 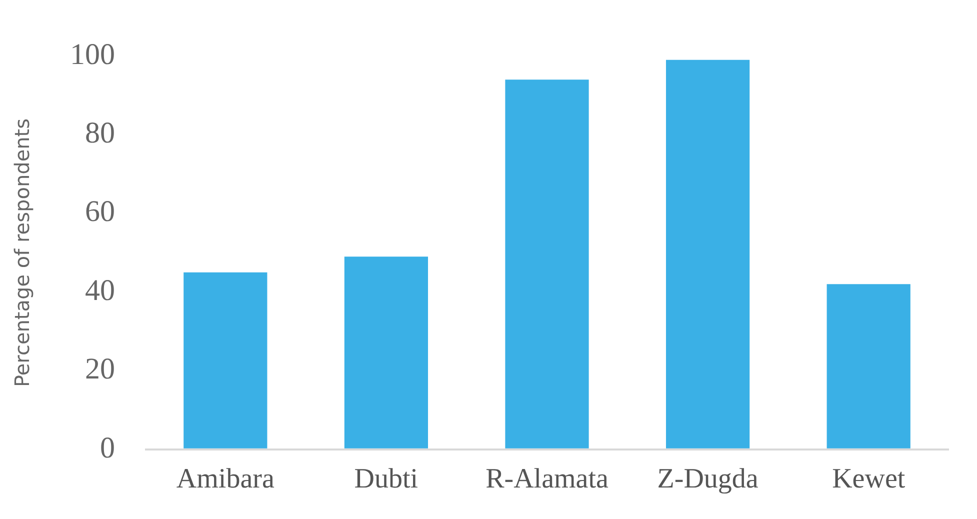 I want to click on y-tick-label: 20, so click(x=100, y=369).